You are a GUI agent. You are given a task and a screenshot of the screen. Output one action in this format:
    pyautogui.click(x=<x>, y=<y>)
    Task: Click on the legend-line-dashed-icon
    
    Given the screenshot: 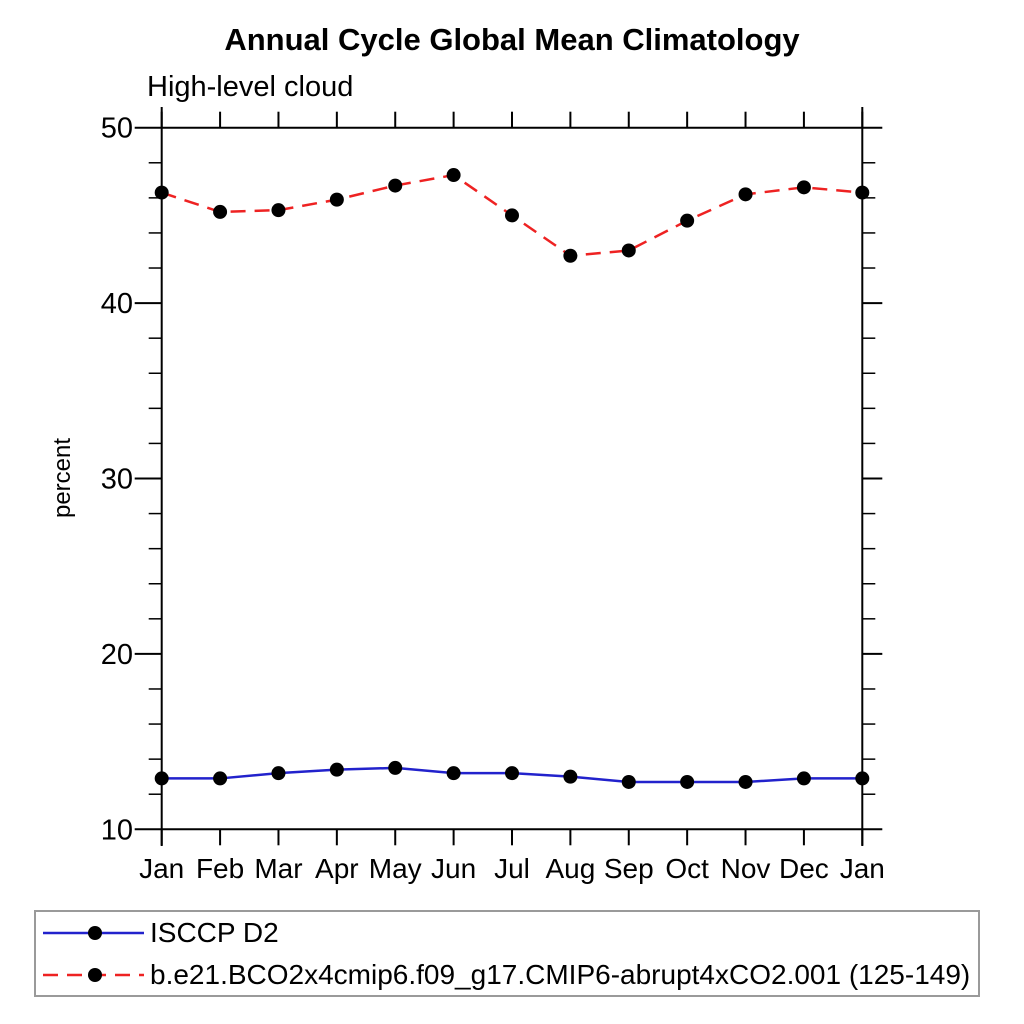 What is the action you would take?
    pyautogui.click(x=93, y=974)
    